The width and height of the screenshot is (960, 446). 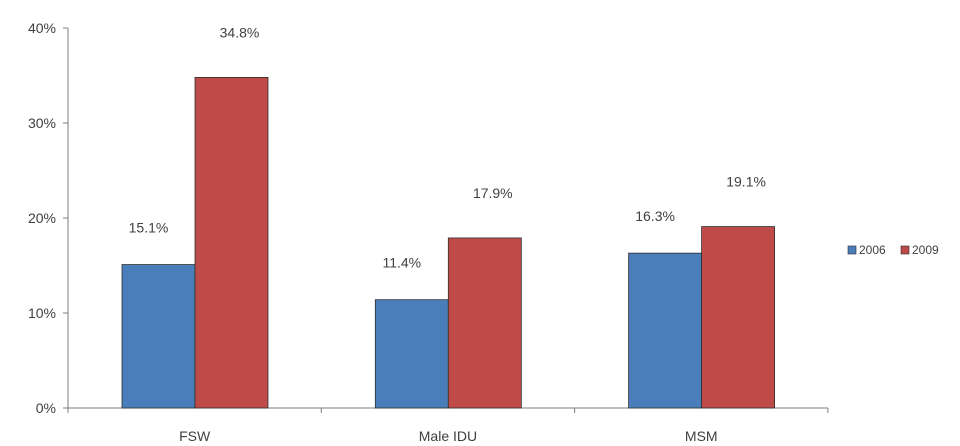 I want to click on y-tick-label: 40%, so click(x=42, y=28).